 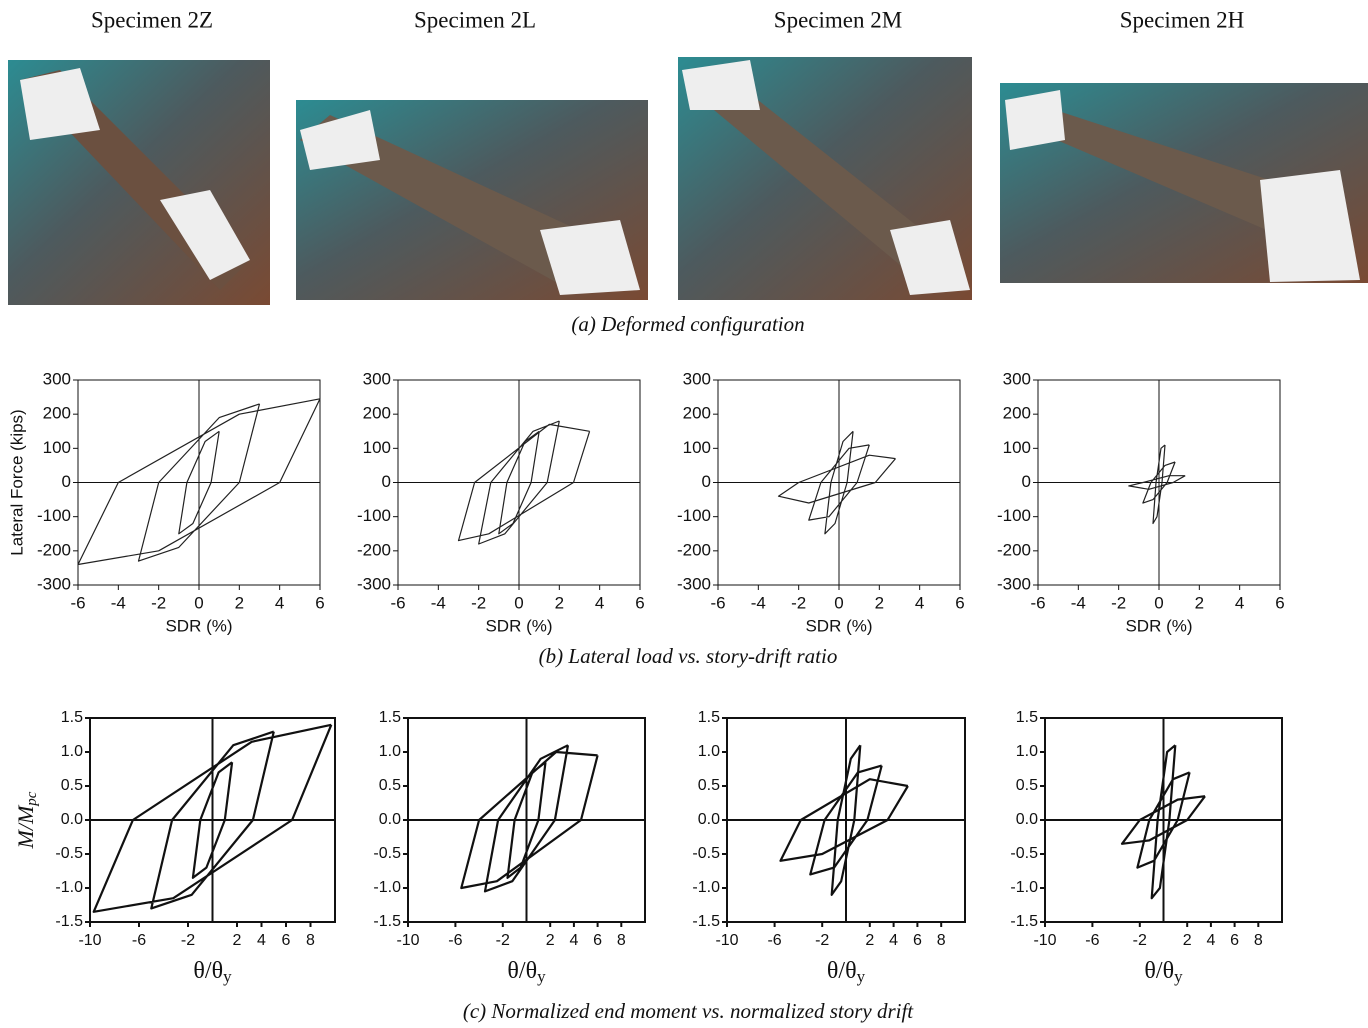 What do you see at coordinates (152, 19) in the screenshot?
I see `specimen-title: Specimen 2Z` at bounding box center [152, 19].